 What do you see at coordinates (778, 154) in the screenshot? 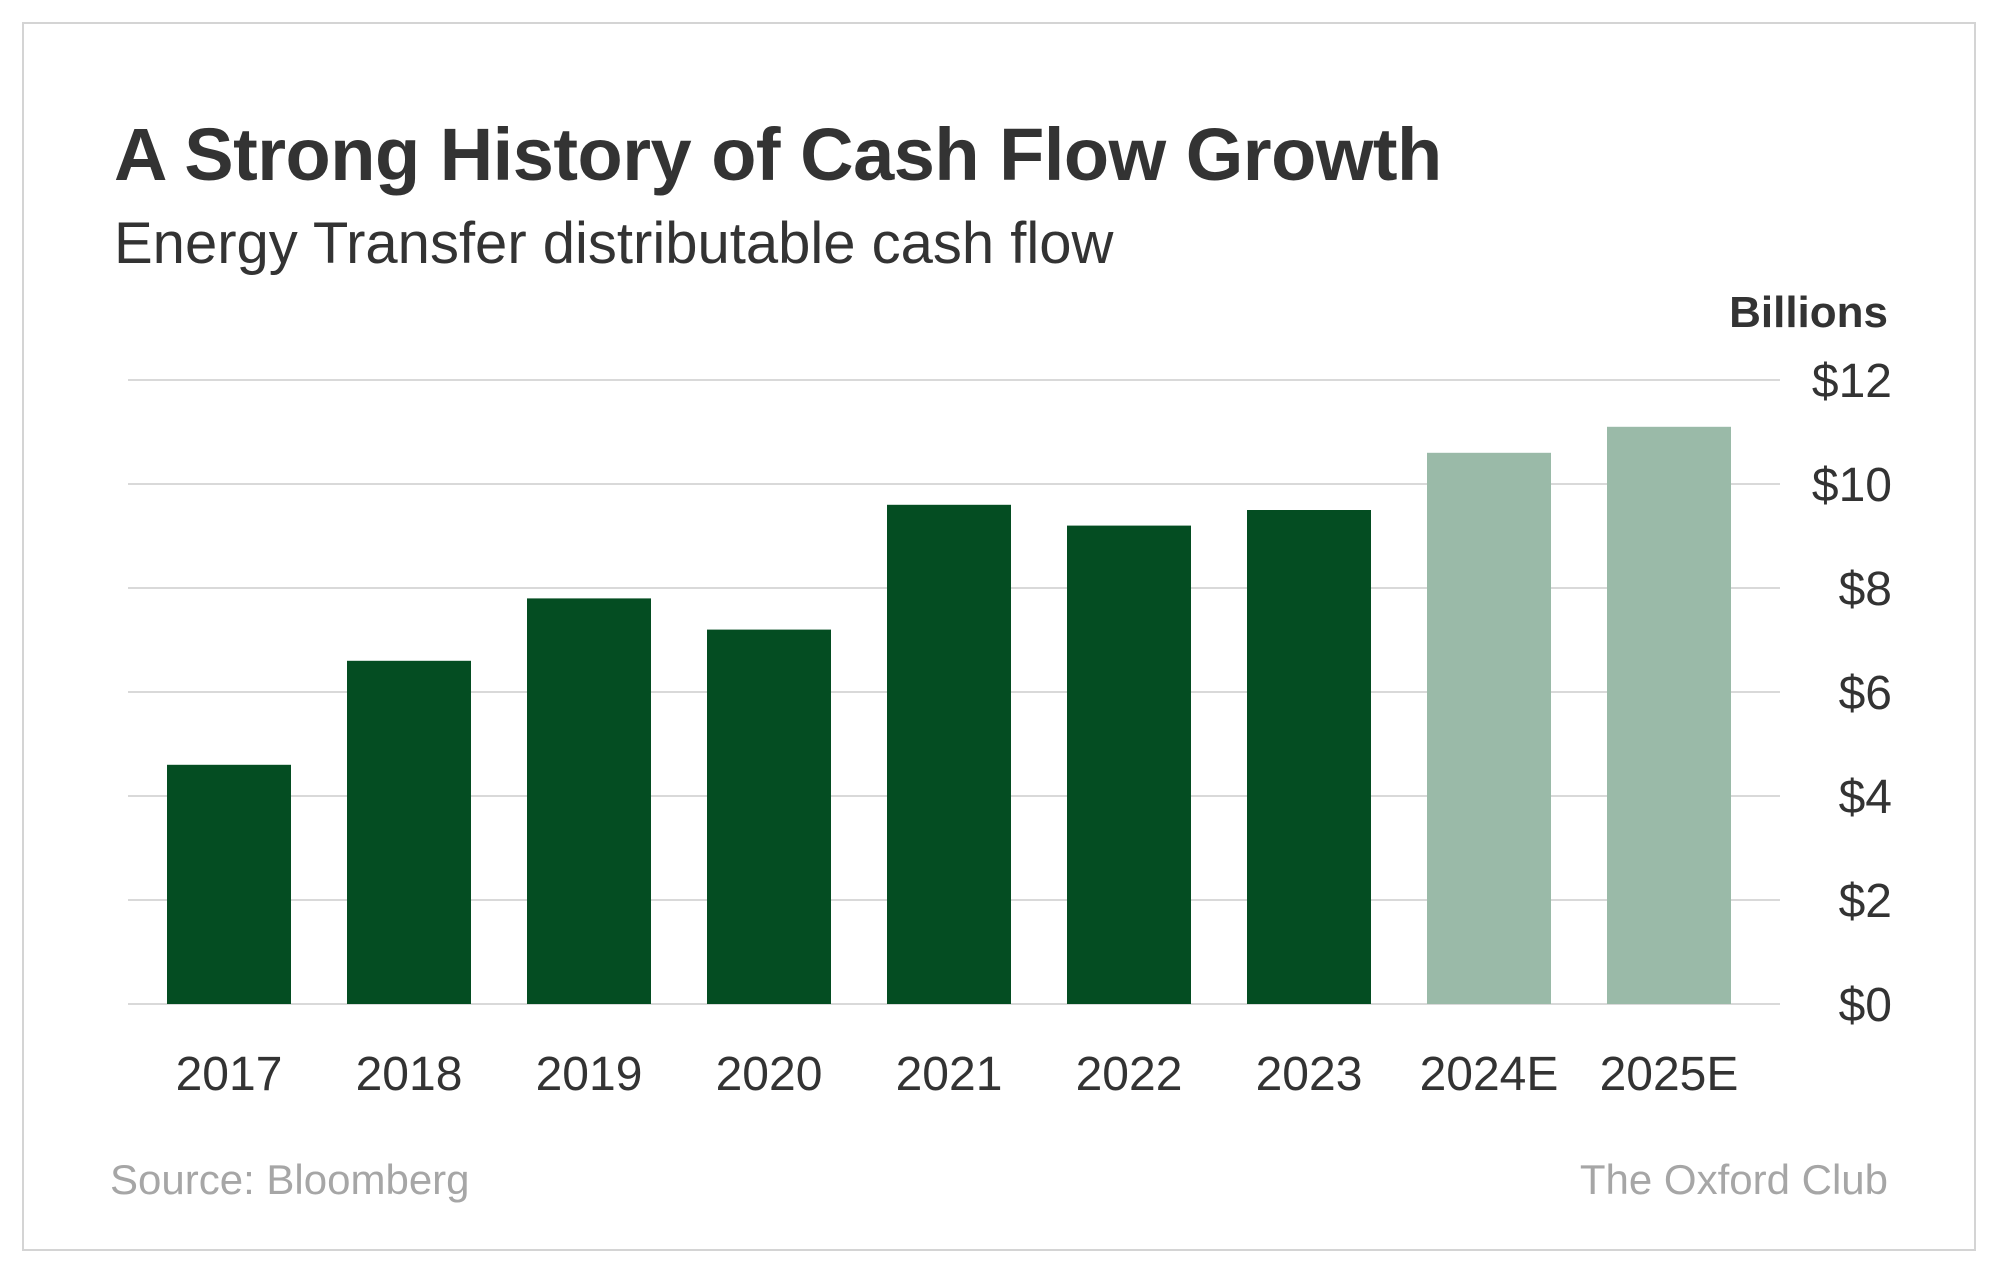
I see `chart-title: A Strong History of Cash Flow Growth` at bounding box center [778, 154].